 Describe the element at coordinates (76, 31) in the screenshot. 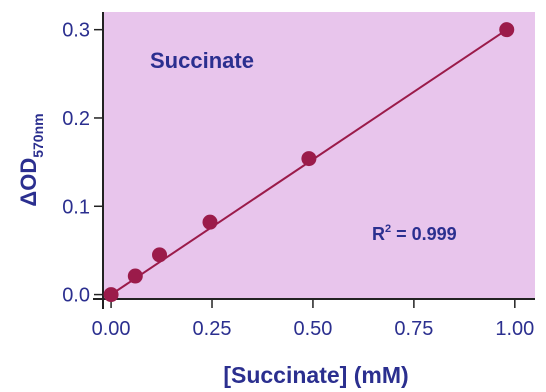

I see `y-tick-label: 0.3` at that location.